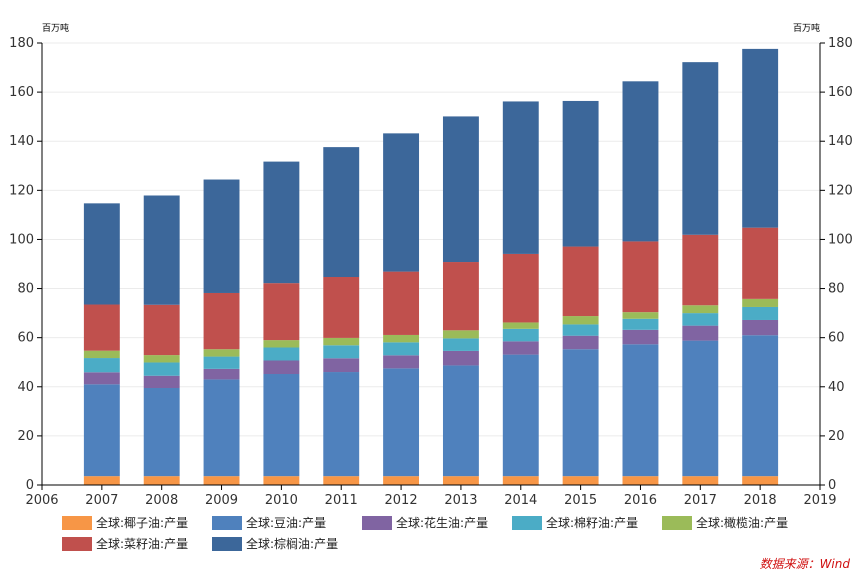 This screenshot has height=578, width=862. I want to click on x-tick-label: 2013, so click(460, 500).